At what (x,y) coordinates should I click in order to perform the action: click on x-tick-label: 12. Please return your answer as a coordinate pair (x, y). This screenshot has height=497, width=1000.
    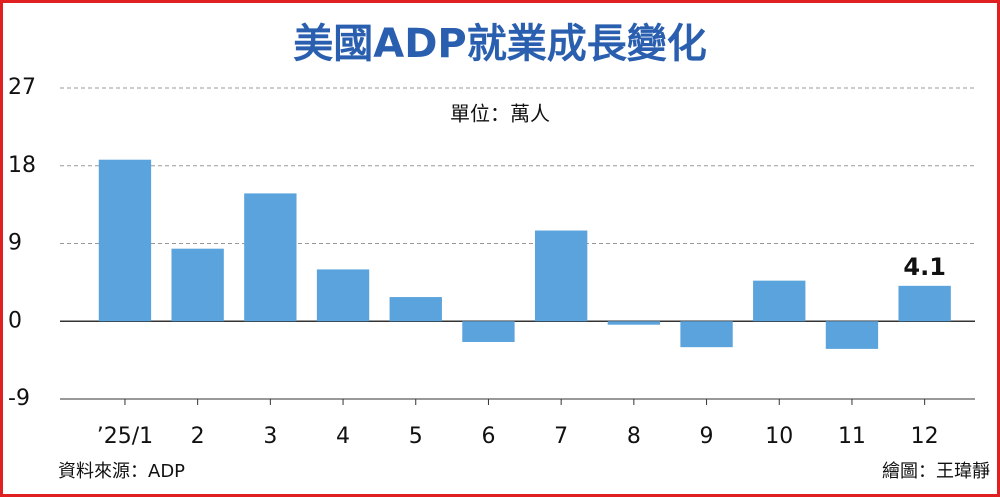
    Looking at the image, I should click on (925, 436).